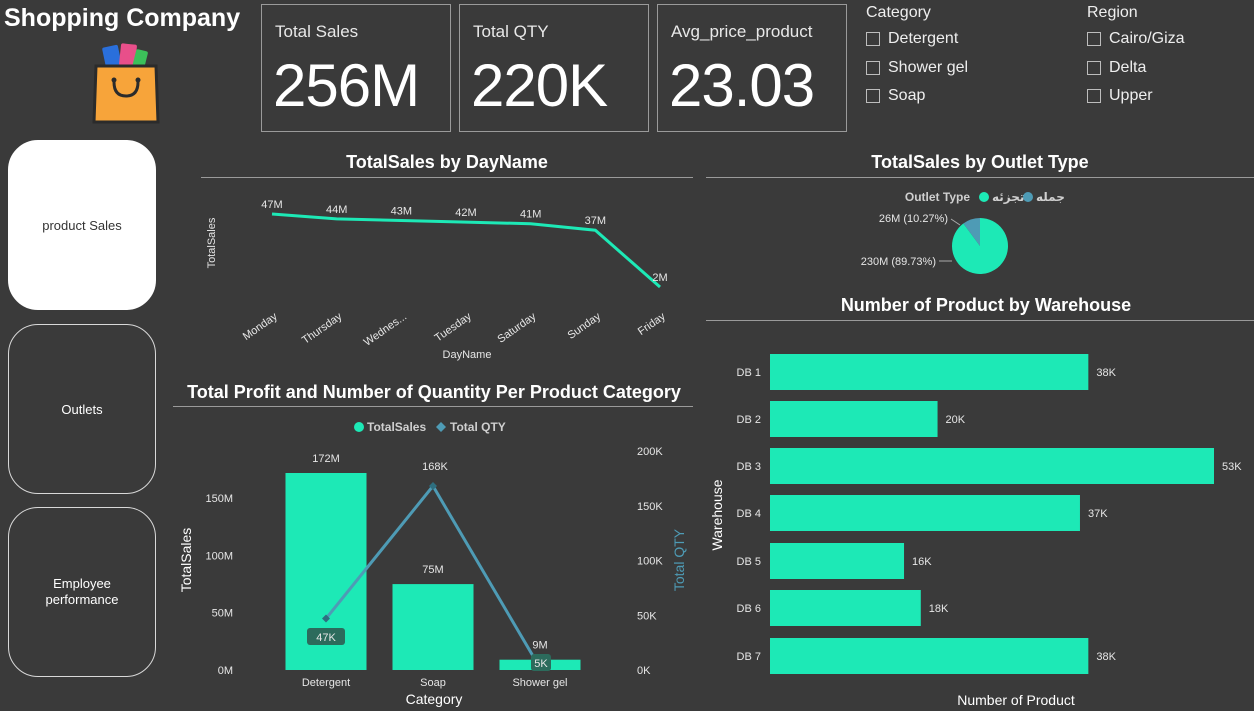  I want to click on outlet-pie-slice, so click(971, 232).